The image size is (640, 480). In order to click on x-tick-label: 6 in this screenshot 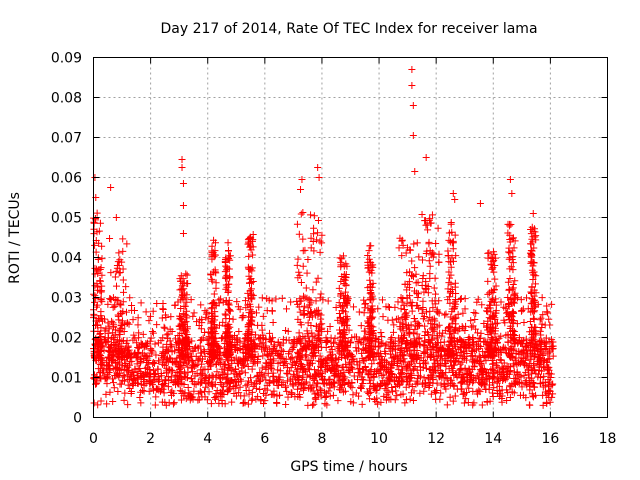, I will do `click(264, 439)`.